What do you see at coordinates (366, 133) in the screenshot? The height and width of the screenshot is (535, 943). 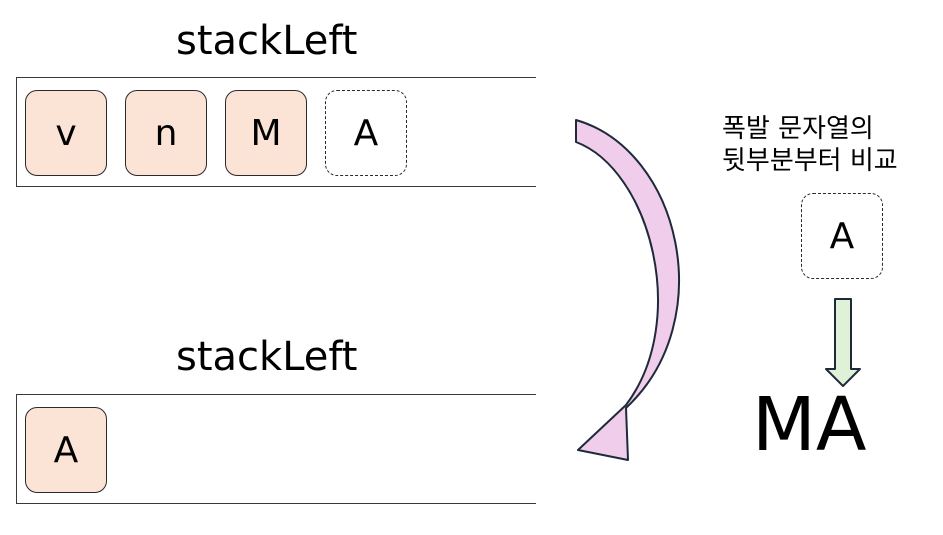 I see `stack-cell-pending: A` at bounding box center [366, 133].